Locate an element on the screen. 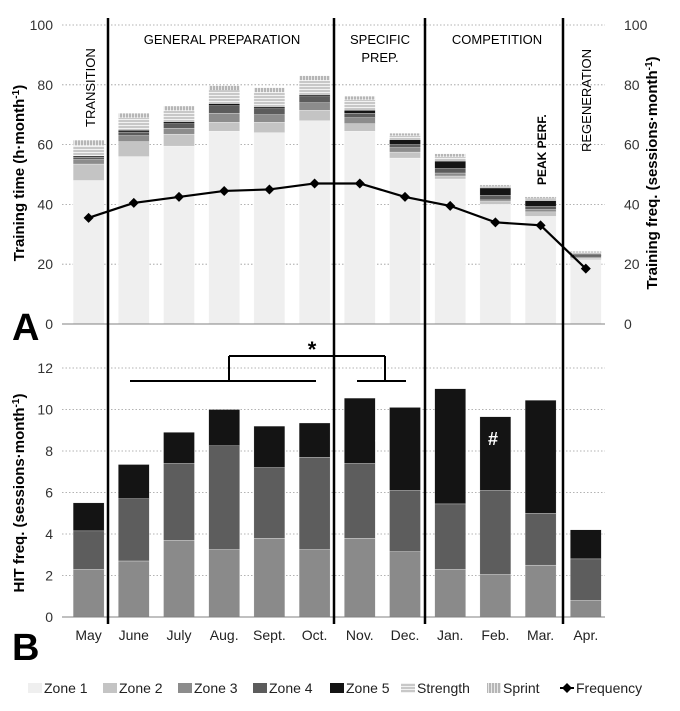 Image resolution: width=680 pixels, height=711 pixels. bar-a-jan-sprint is located at coordinates (450, 155).